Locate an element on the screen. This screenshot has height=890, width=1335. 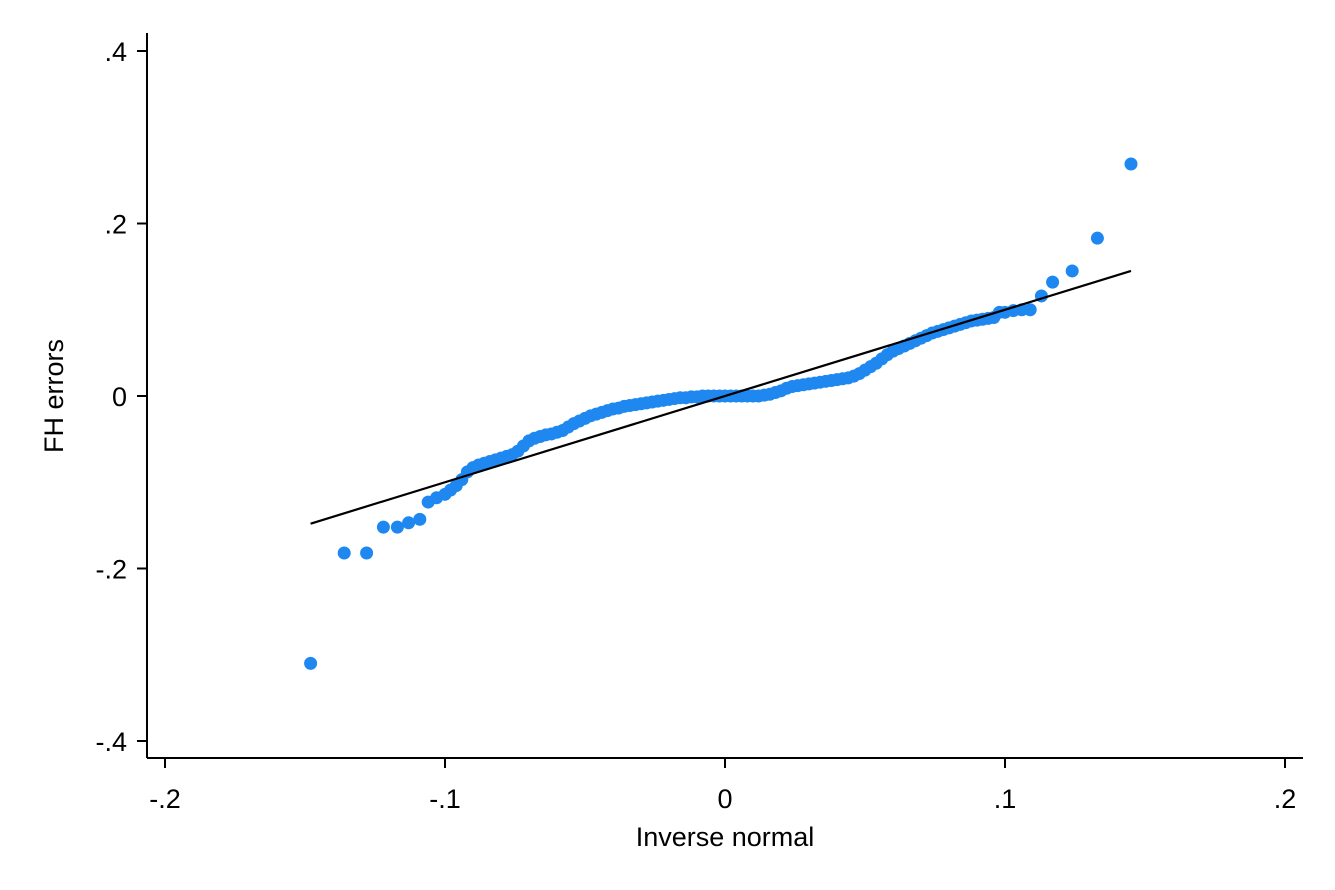
y-tick-label: .2 is located at coordinates (115, 225).